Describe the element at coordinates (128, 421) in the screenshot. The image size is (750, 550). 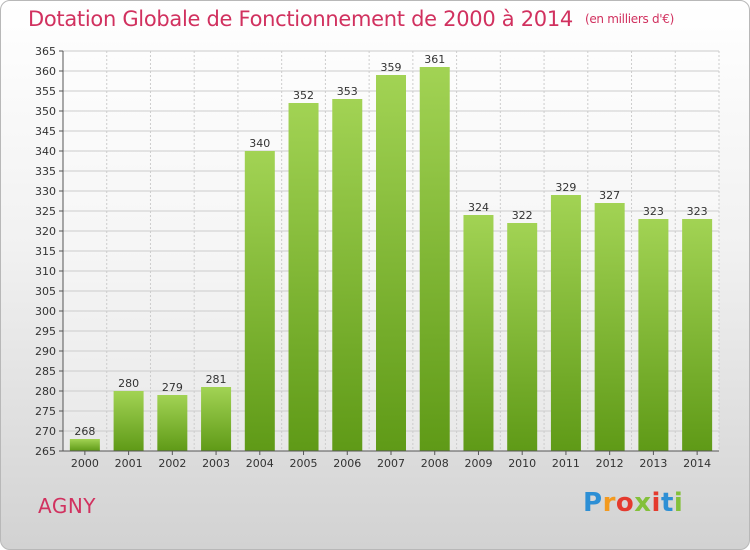
I see `bar-2001` at that location.